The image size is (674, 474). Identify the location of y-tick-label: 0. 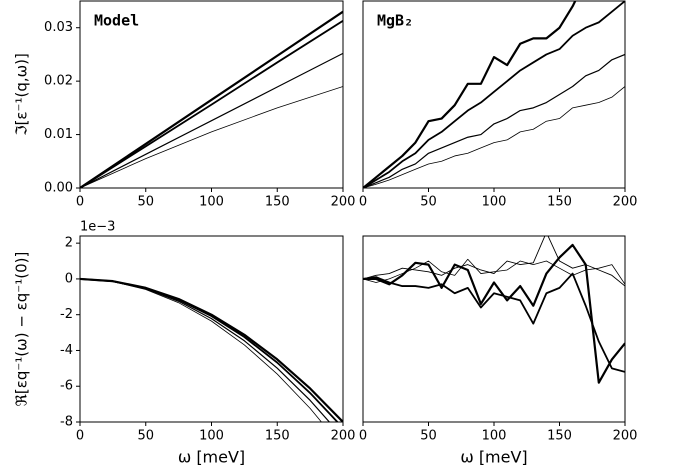
(69, 278).